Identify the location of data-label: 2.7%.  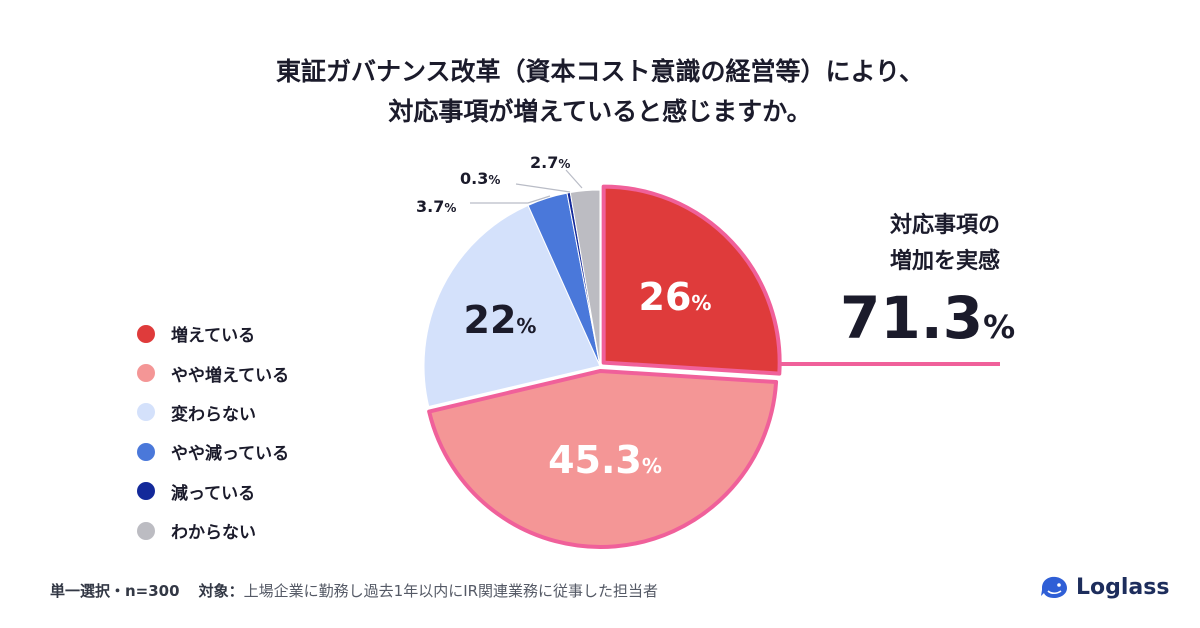
(550, 162).